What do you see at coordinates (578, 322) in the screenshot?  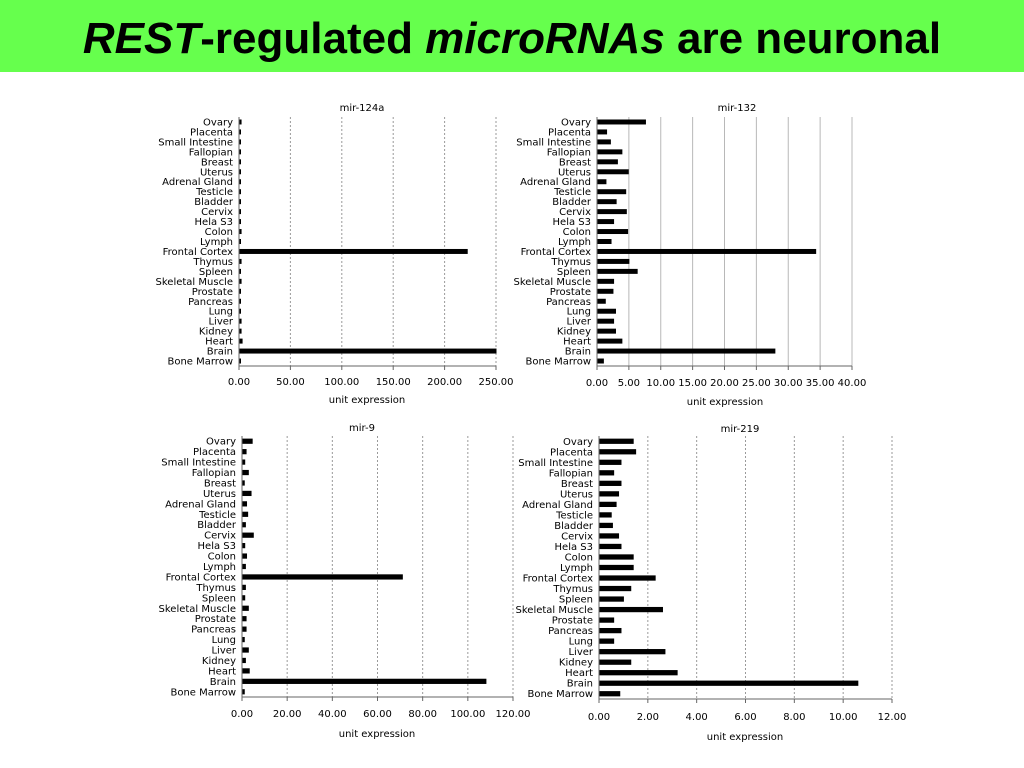 I see `chart-mir-132-category-label: Liver` at bounding box center [578, 322].